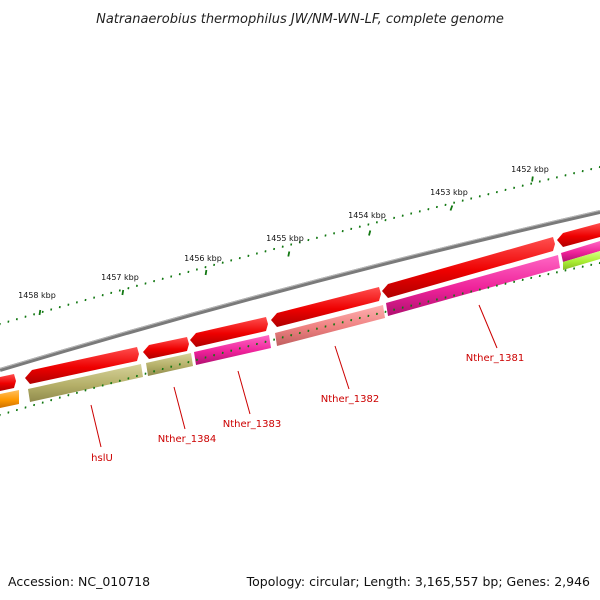 The height and width of the screenshot is (600, 600). I want to click on scale-tick-label: 1458 kbp, so click(37, 295).